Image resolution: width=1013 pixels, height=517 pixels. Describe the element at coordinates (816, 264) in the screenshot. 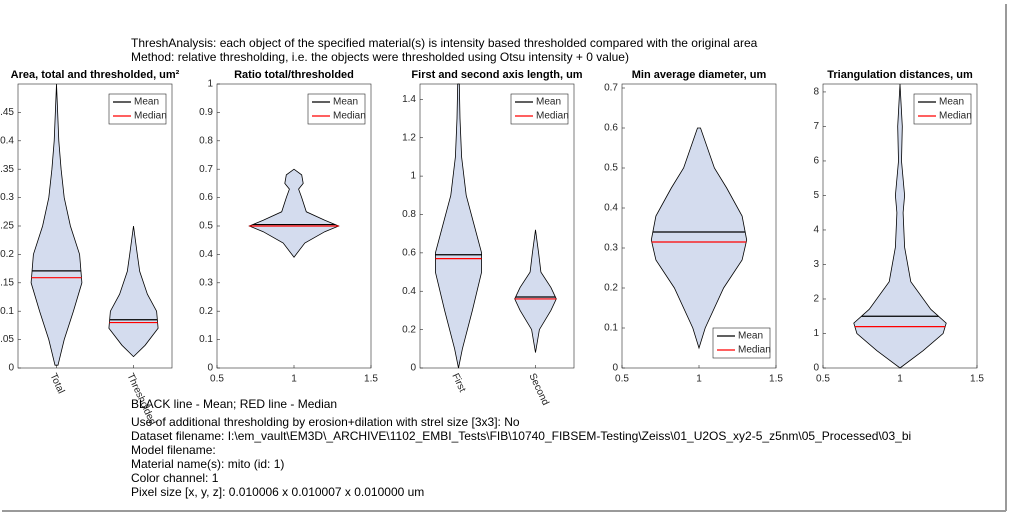

I see `y-tick-label: 3` at that location.